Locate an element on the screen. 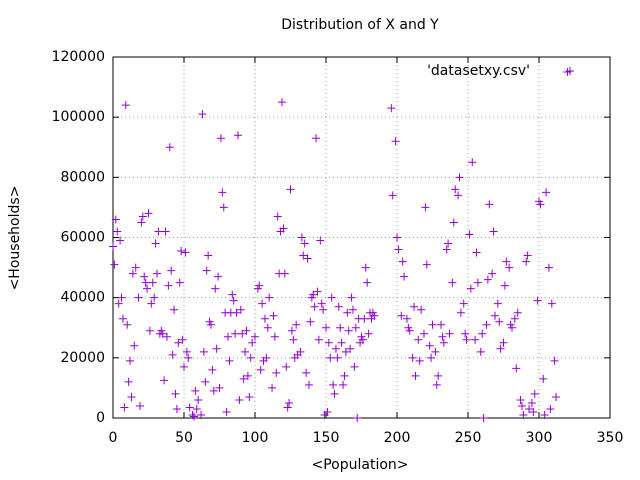 This screenshot has width=640, height=480. chart-title: Distribution of X and Y is located at coordinates (360, 25).